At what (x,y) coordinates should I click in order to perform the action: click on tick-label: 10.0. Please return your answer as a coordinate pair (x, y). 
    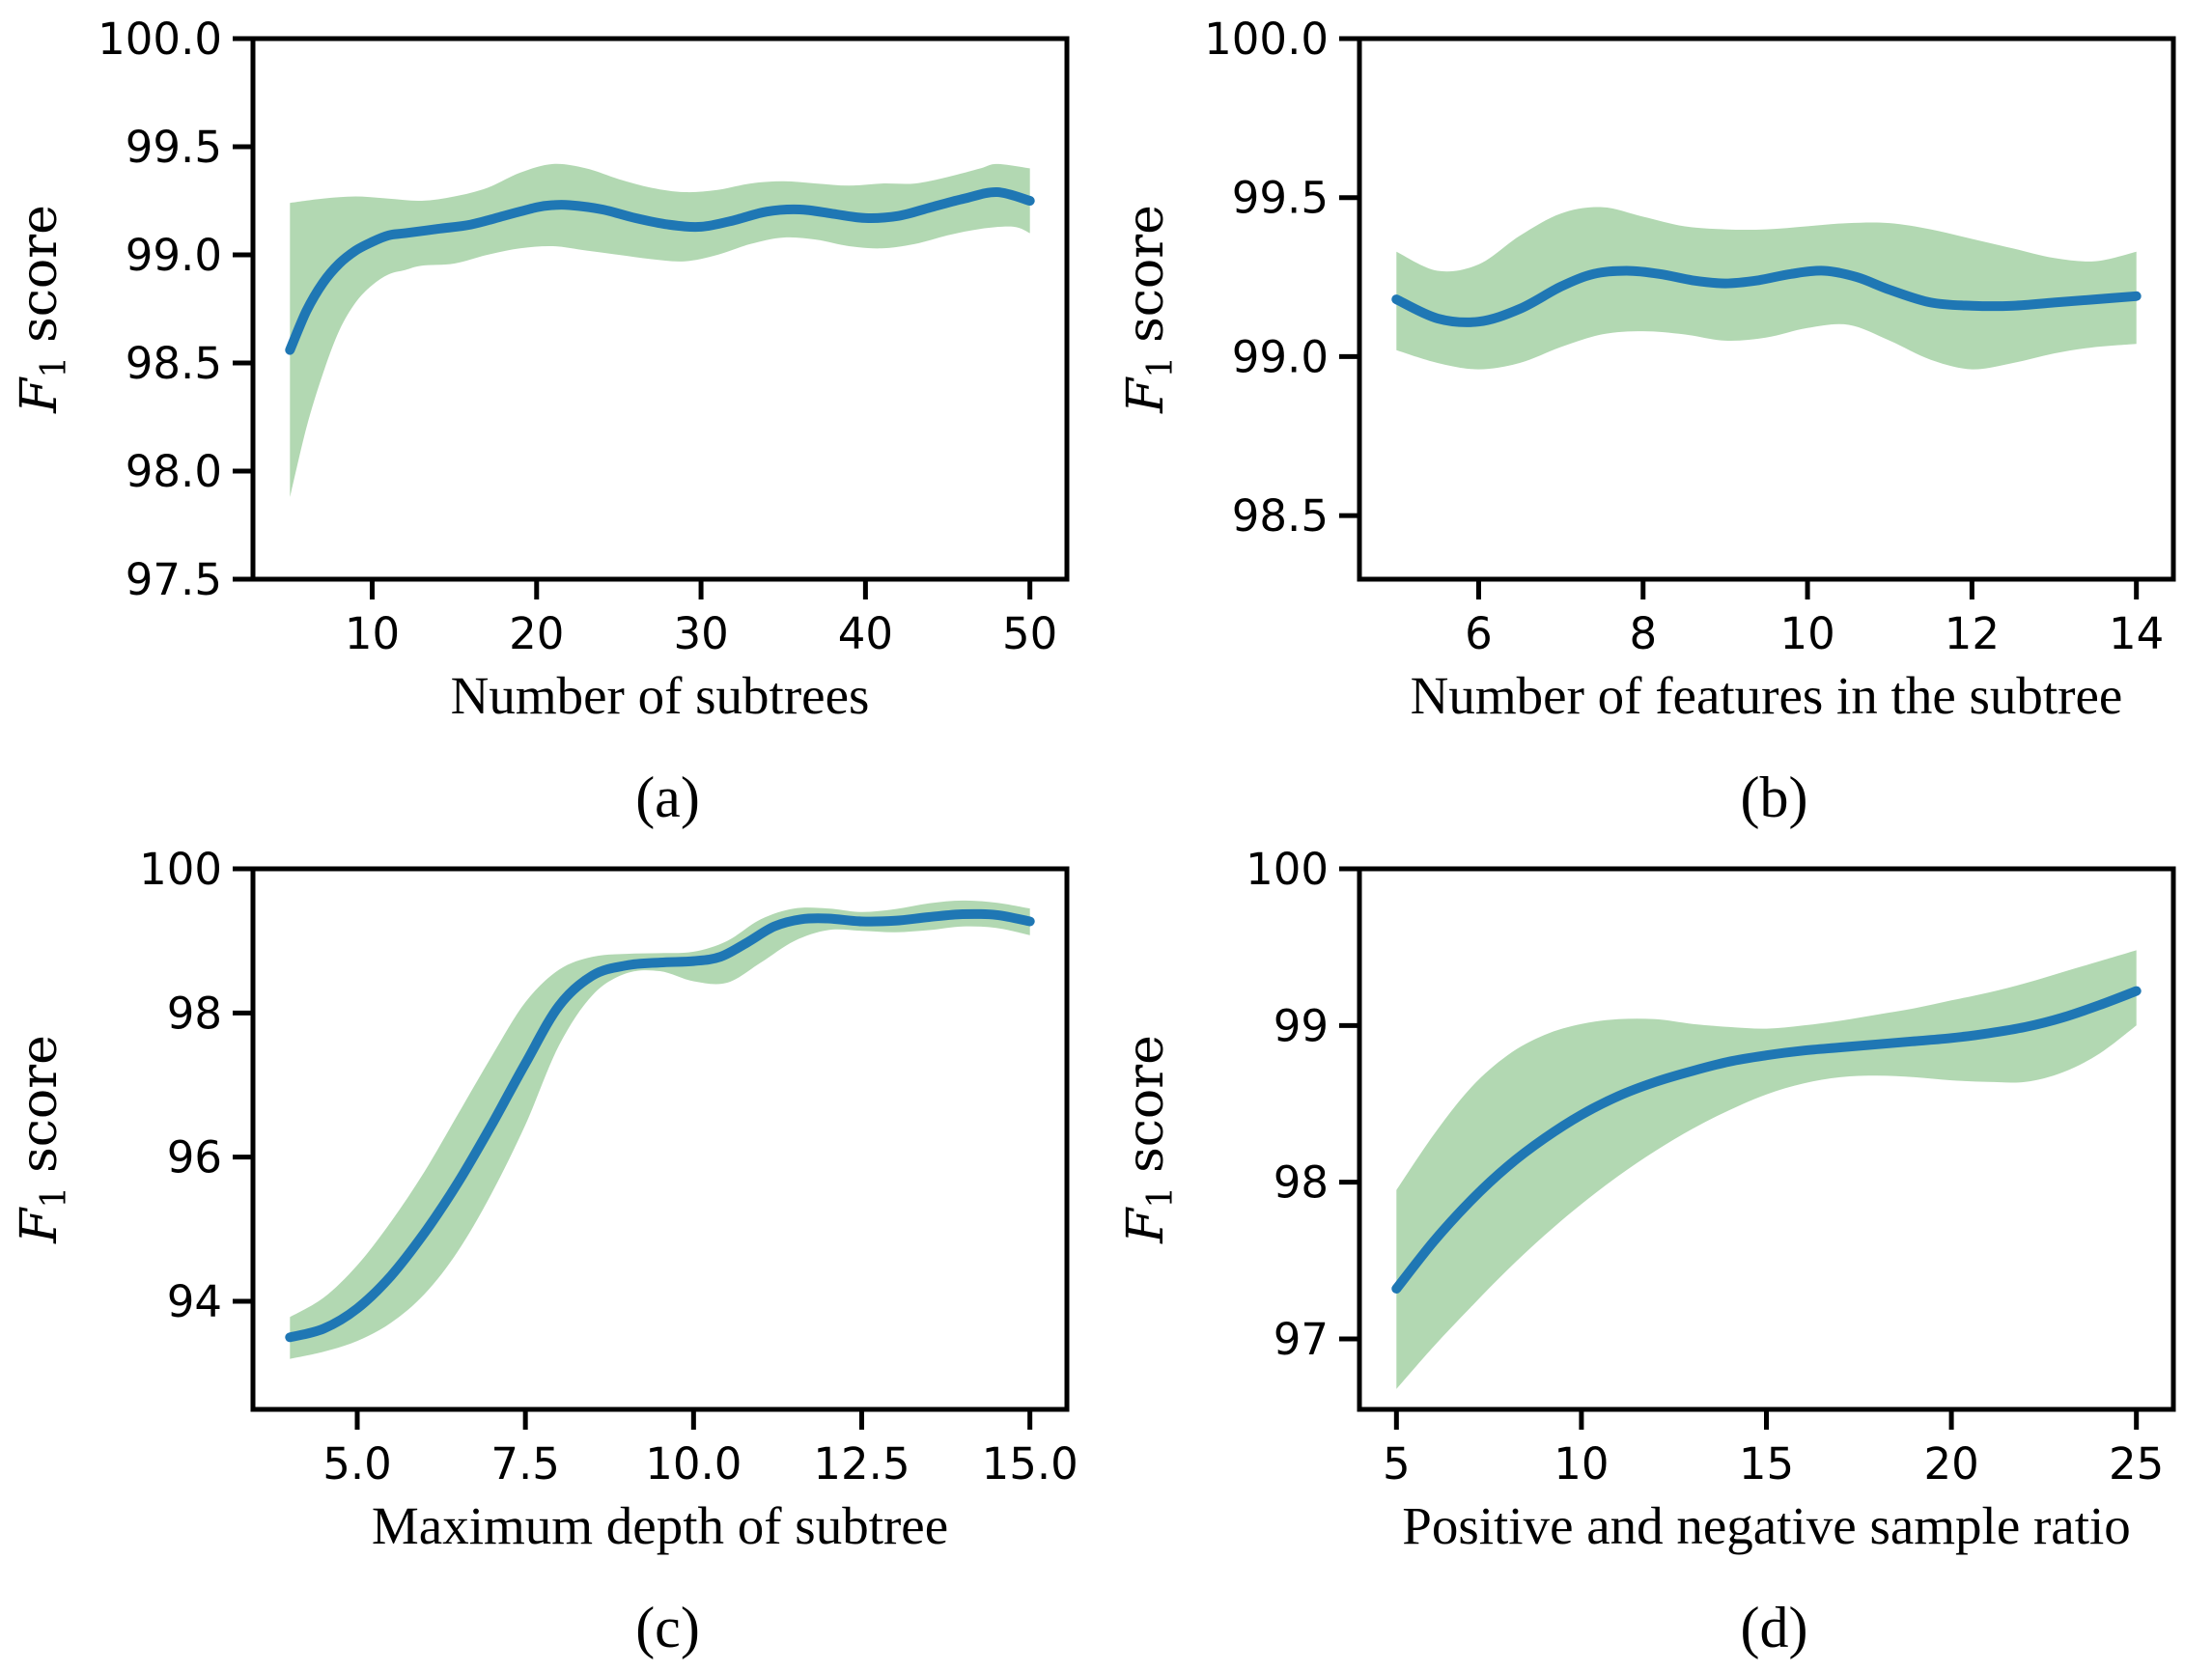
    Looking at the image, I should click on (694, 1464).